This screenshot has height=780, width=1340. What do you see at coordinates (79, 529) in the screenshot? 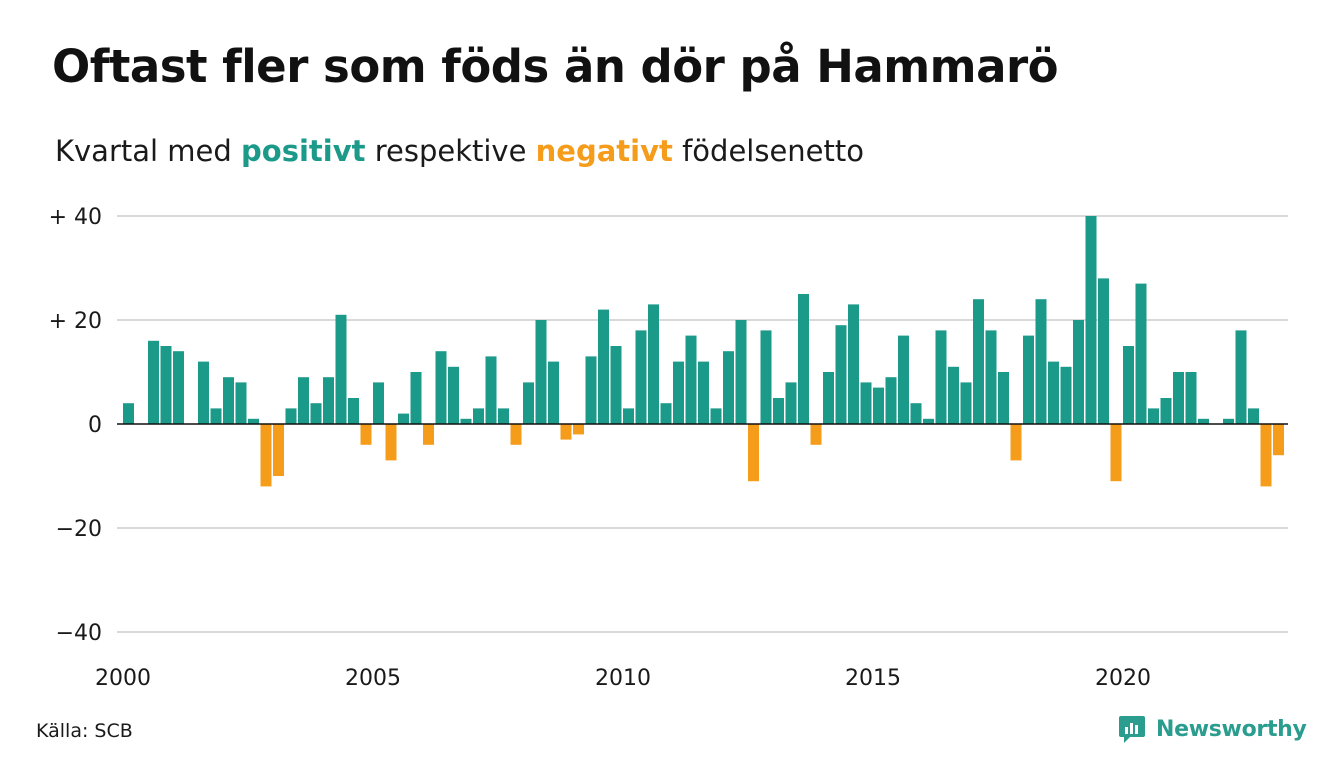
I see `y-tick-label: −20` at bounding box center [79, 529].